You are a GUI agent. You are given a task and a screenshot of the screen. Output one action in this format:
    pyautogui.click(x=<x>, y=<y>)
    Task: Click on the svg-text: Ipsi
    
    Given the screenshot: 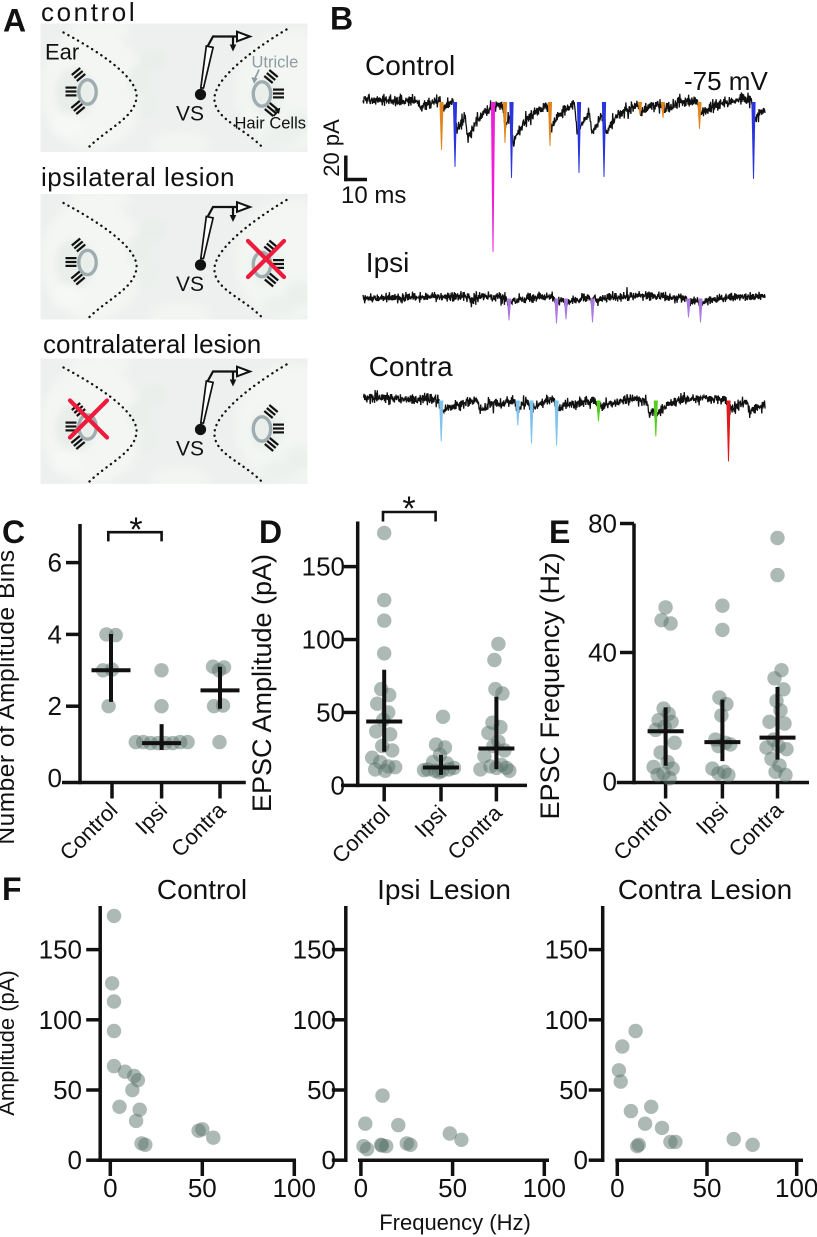 What is the action you would take?
    pyautogui.click(x=388, y=262)
    